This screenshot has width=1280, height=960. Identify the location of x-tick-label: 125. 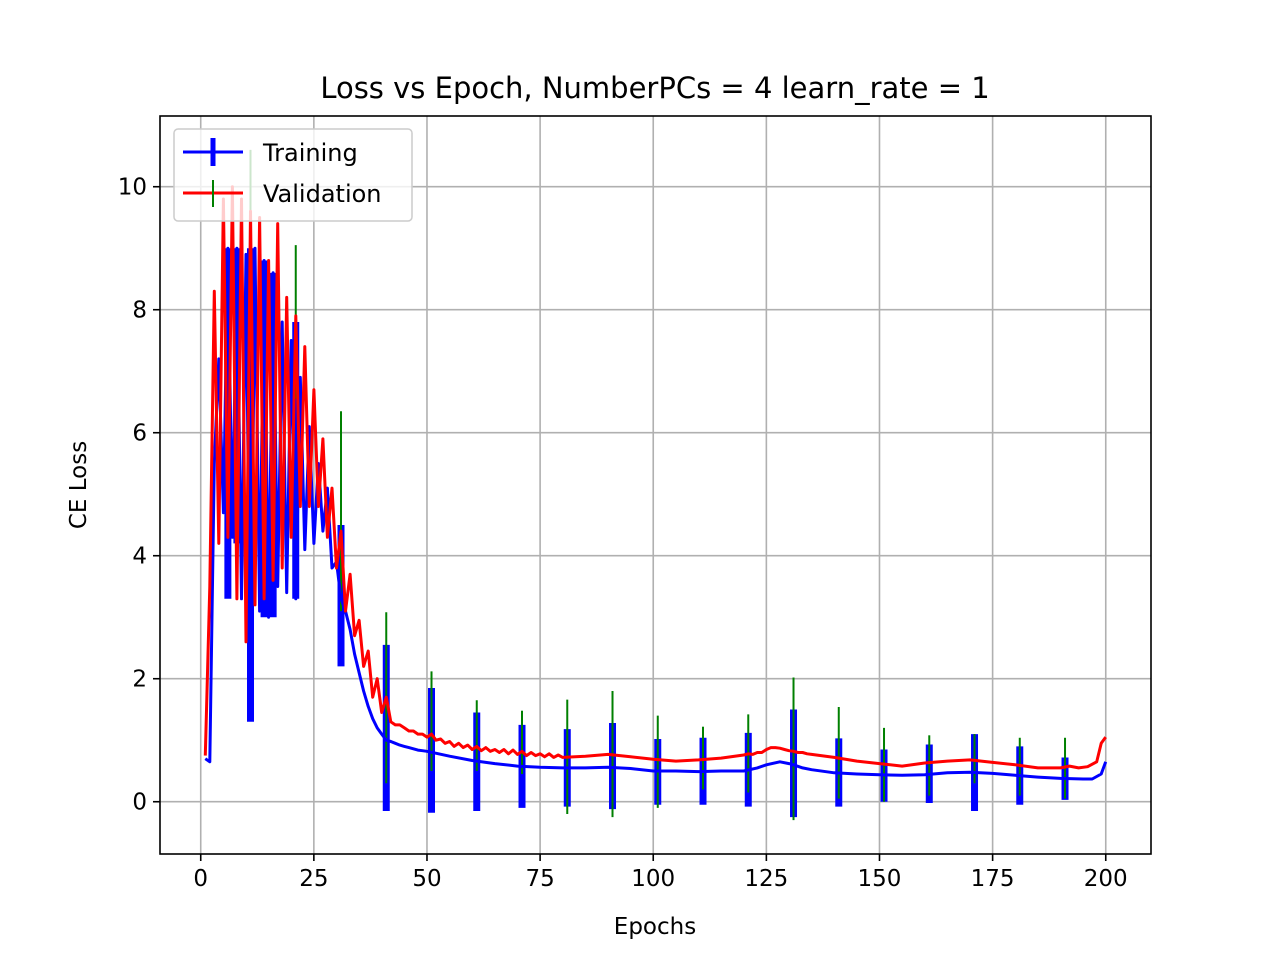
(766, 879).